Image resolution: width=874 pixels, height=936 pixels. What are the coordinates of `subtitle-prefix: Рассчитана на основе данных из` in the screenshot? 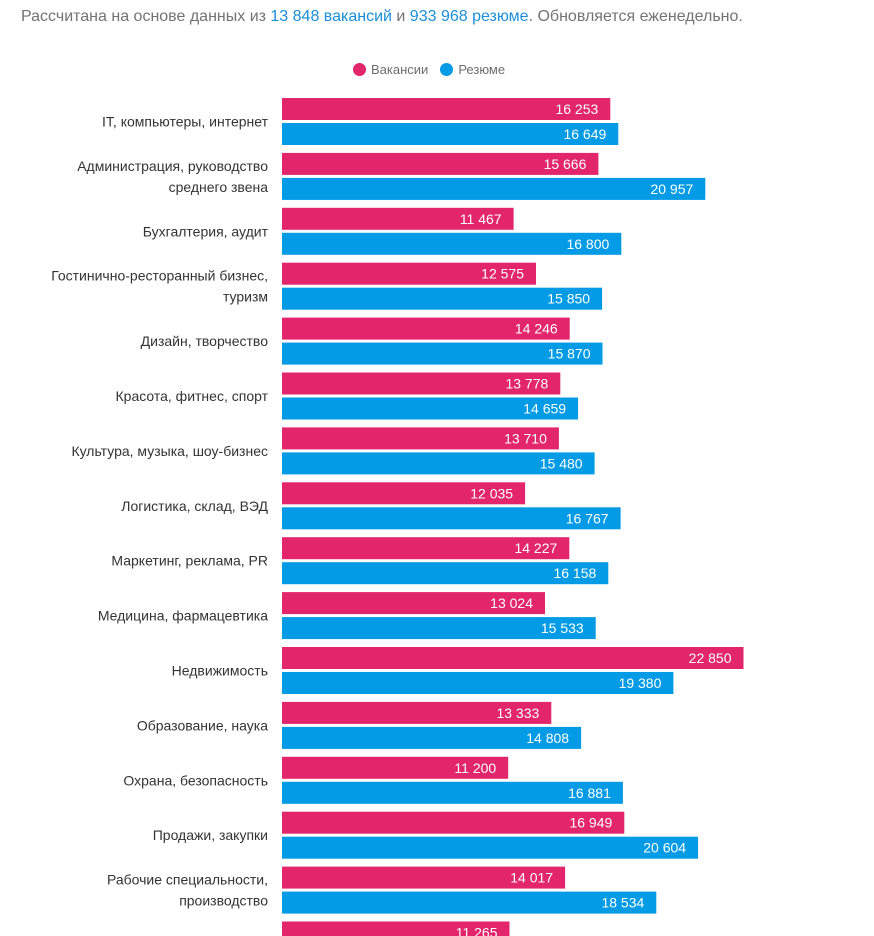 It's located at (146, 16).